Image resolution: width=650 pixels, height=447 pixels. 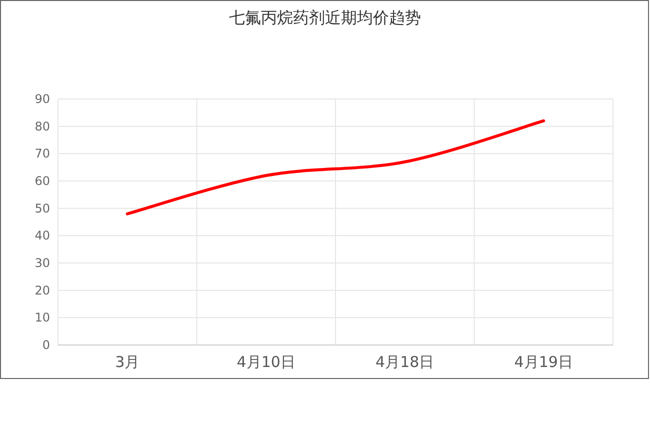 I want to click on x-tick-label: 4月18日, so click(x=405, y=362).